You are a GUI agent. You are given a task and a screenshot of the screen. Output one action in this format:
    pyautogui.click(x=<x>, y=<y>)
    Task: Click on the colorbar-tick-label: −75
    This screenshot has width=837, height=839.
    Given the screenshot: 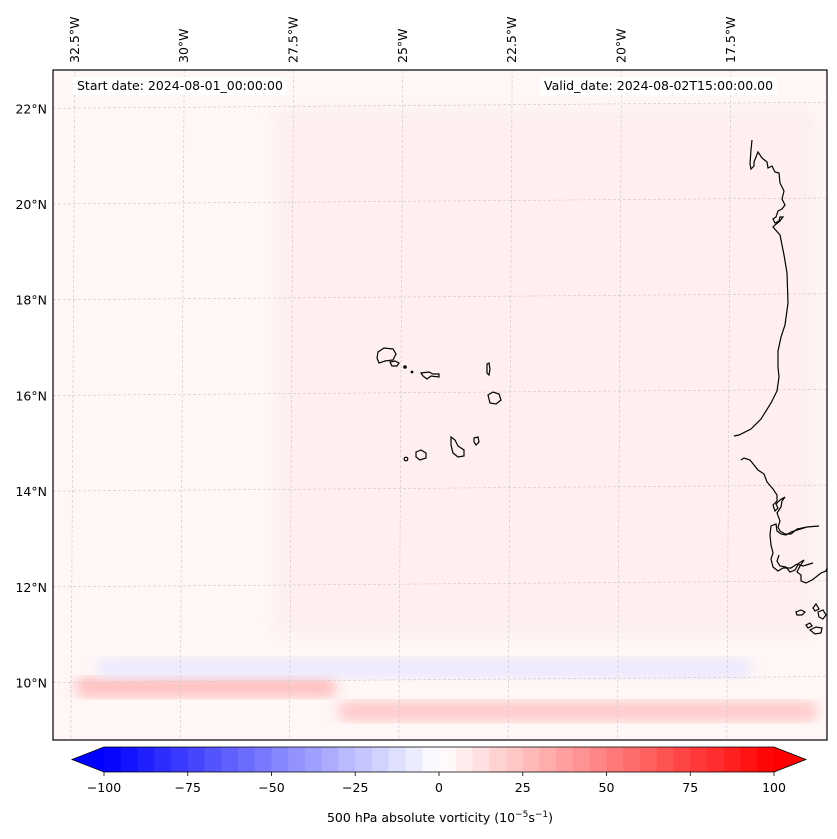 What is the action you would take?
    pyautogui.click(x=188, y=787)
    